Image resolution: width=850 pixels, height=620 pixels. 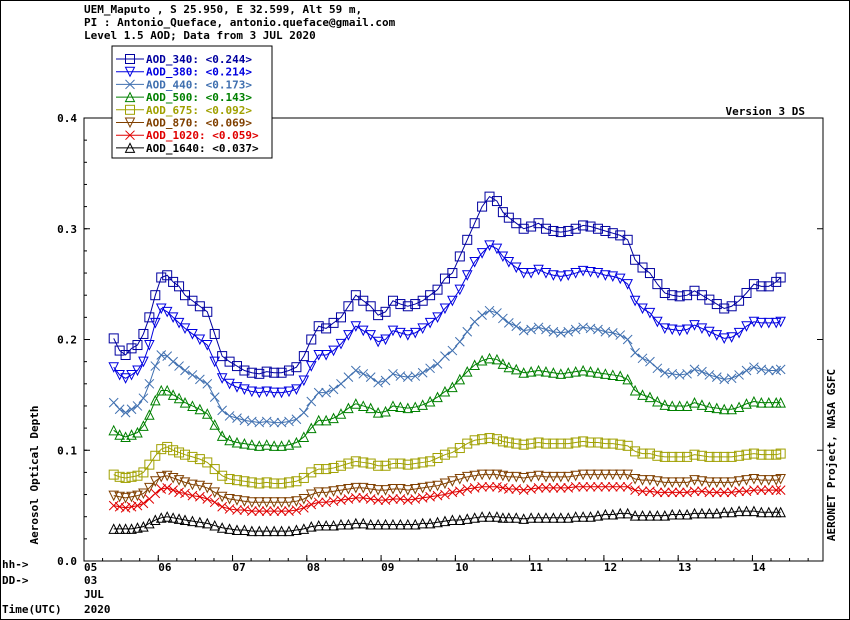 I want to click on legend-item-aod_1020: AOD_1020: <0.059>, so click(x=187, y=135).